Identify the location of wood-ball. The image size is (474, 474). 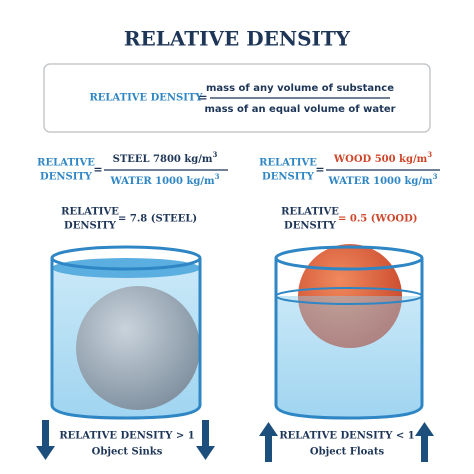
(350, 296).